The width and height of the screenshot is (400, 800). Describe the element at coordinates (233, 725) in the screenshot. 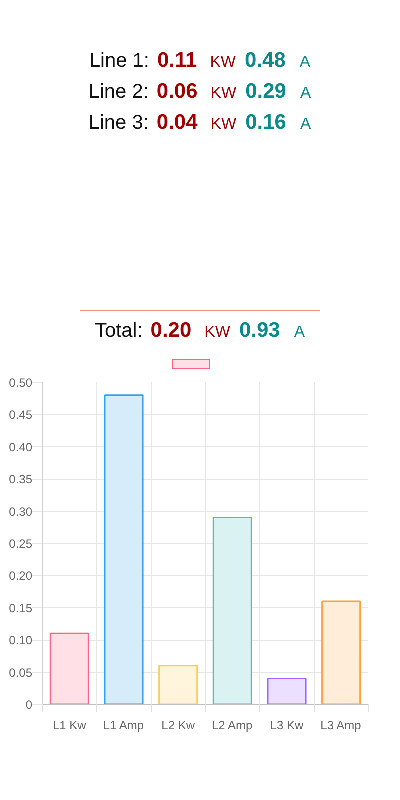

I see `x-tick-label: L2 Amp` at that location.